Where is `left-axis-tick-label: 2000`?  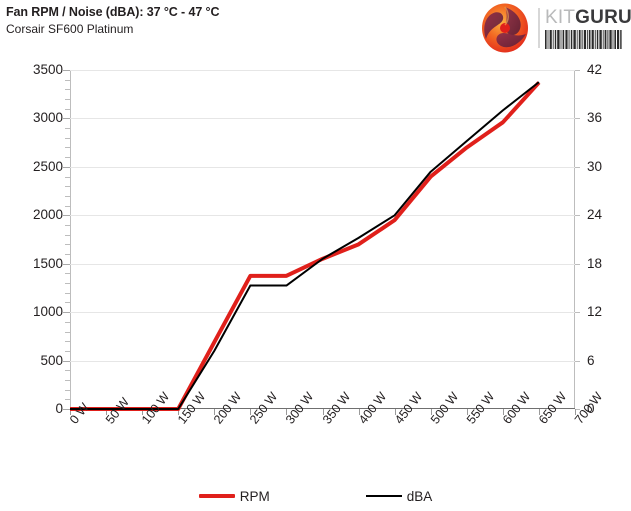
left-axis-tick-label: 2000 is located at coordinates (47, 215).